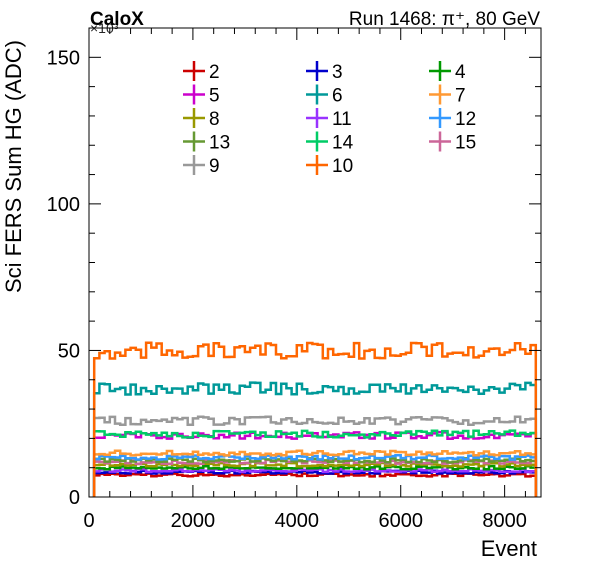 Image resolution: width=596 pixels, height=572 pixels. Describe the element at coordinates (460, 96) in the screenshot. I see `legend-label-7: 7` at that location.